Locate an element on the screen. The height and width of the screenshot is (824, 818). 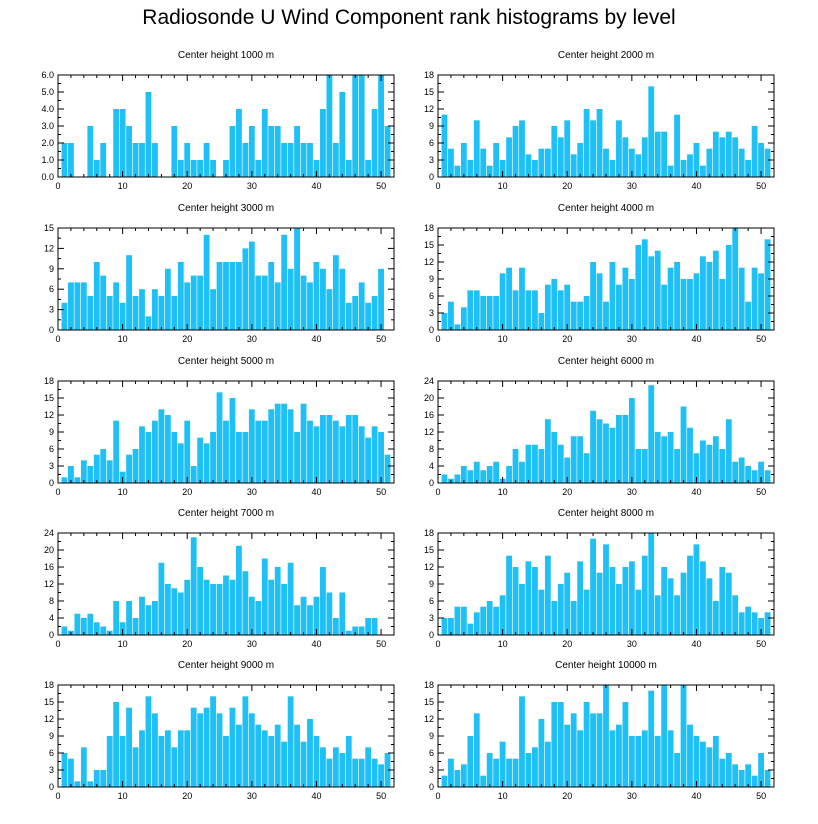
panel-title: Center height 2000 m is located at coordinates (606, 55).